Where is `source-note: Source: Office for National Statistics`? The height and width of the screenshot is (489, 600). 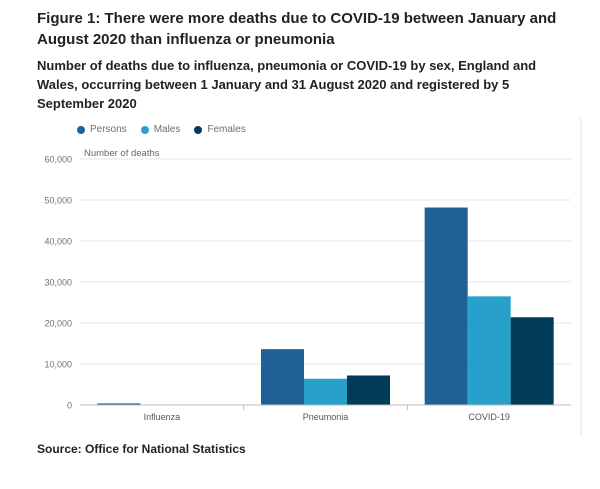
source-note: Source: Office for National Statistics is located at coordinates (141, 449).